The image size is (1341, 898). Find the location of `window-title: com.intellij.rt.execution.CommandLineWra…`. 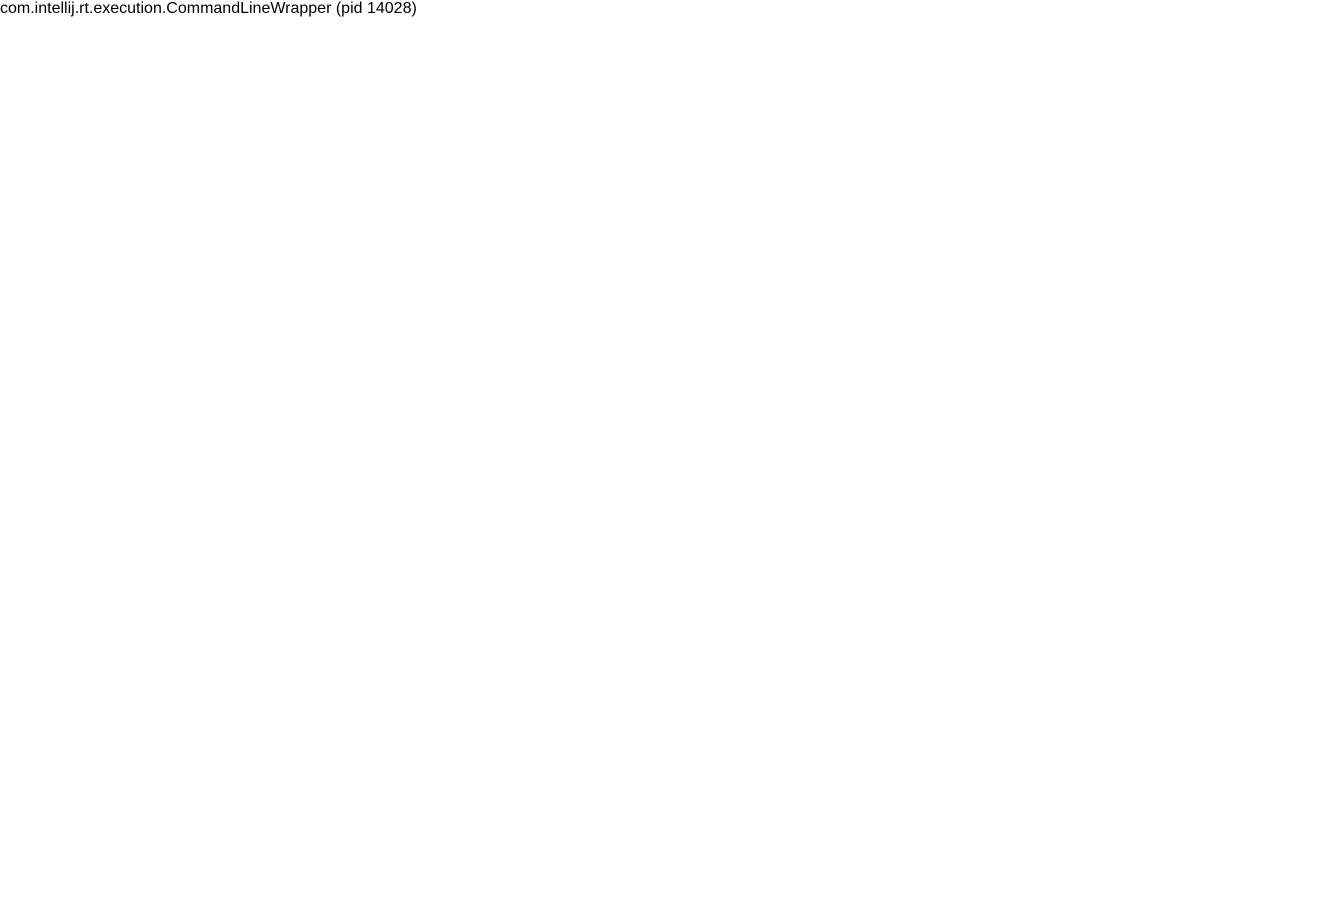

window-title: com.intellij.rt.execution.CommandLineWra… is located at coordinates (208, 8).